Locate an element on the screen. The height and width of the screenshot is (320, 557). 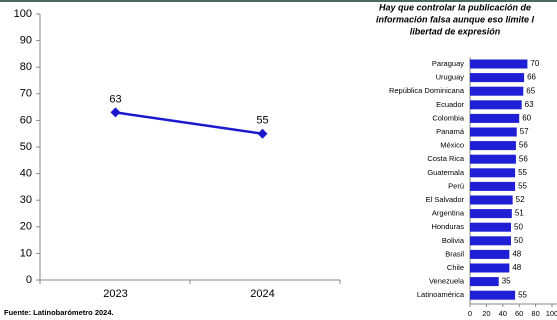
y-tick-label: 80 is located at coordinates (26, 67).